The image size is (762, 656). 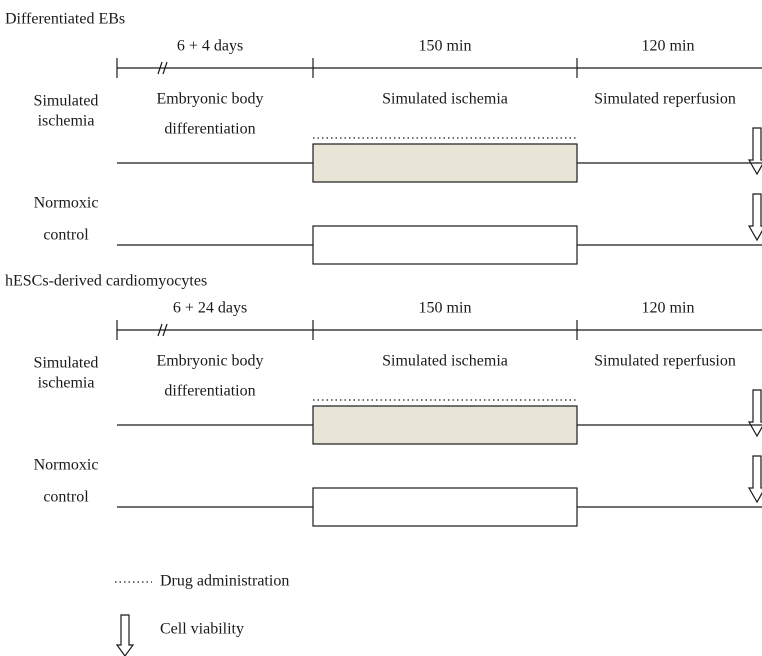 I want to click on legend-arrow, so click(x=125, y=635).